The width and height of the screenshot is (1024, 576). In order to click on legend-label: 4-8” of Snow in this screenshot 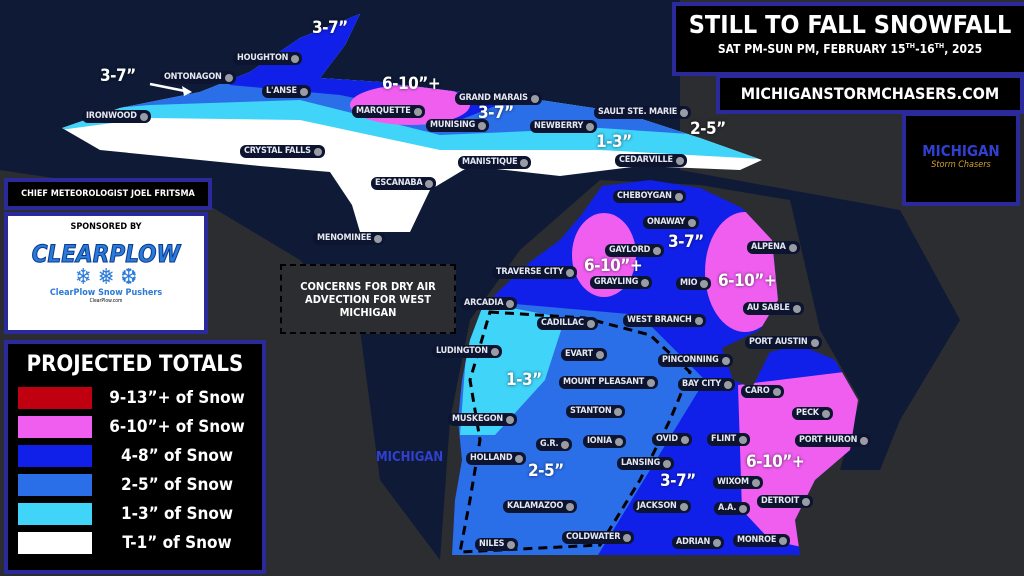, I will do `click(177, 455)`.